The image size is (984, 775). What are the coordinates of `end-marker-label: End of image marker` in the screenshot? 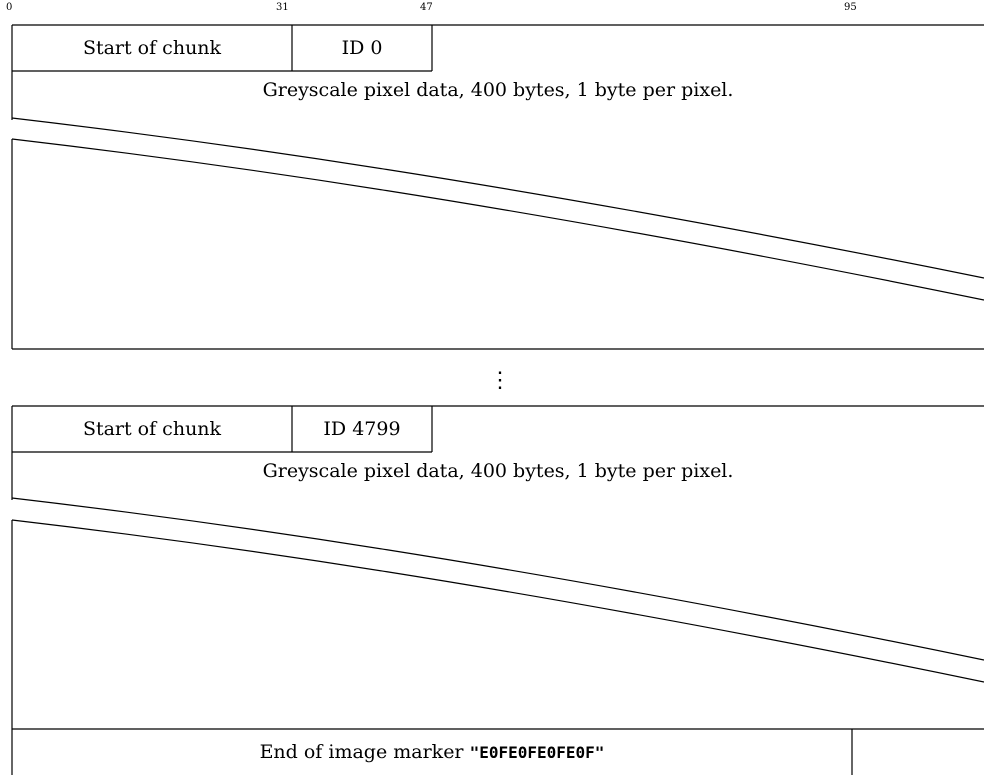 It's located at (364, 752).